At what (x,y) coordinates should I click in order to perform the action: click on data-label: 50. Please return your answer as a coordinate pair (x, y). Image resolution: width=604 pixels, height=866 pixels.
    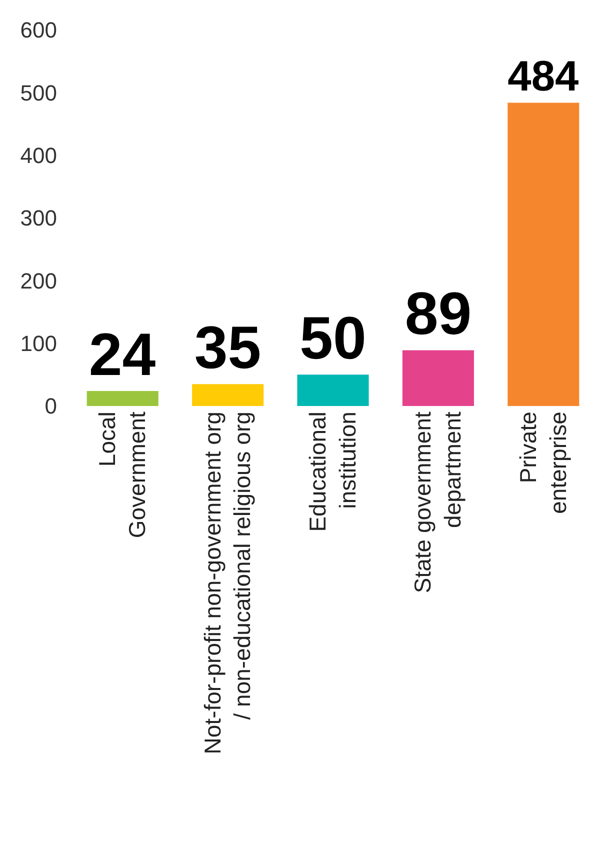
    Looking at the image, I should click on (333, 338).